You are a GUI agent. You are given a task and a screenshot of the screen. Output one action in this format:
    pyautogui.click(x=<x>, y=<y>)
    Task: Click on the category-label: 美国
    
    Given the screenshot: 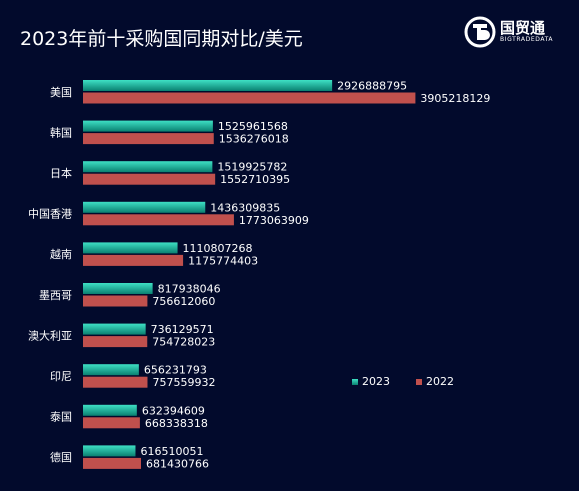 What is the action you would take?
    pyautogui.click(x=61, y=92)
    